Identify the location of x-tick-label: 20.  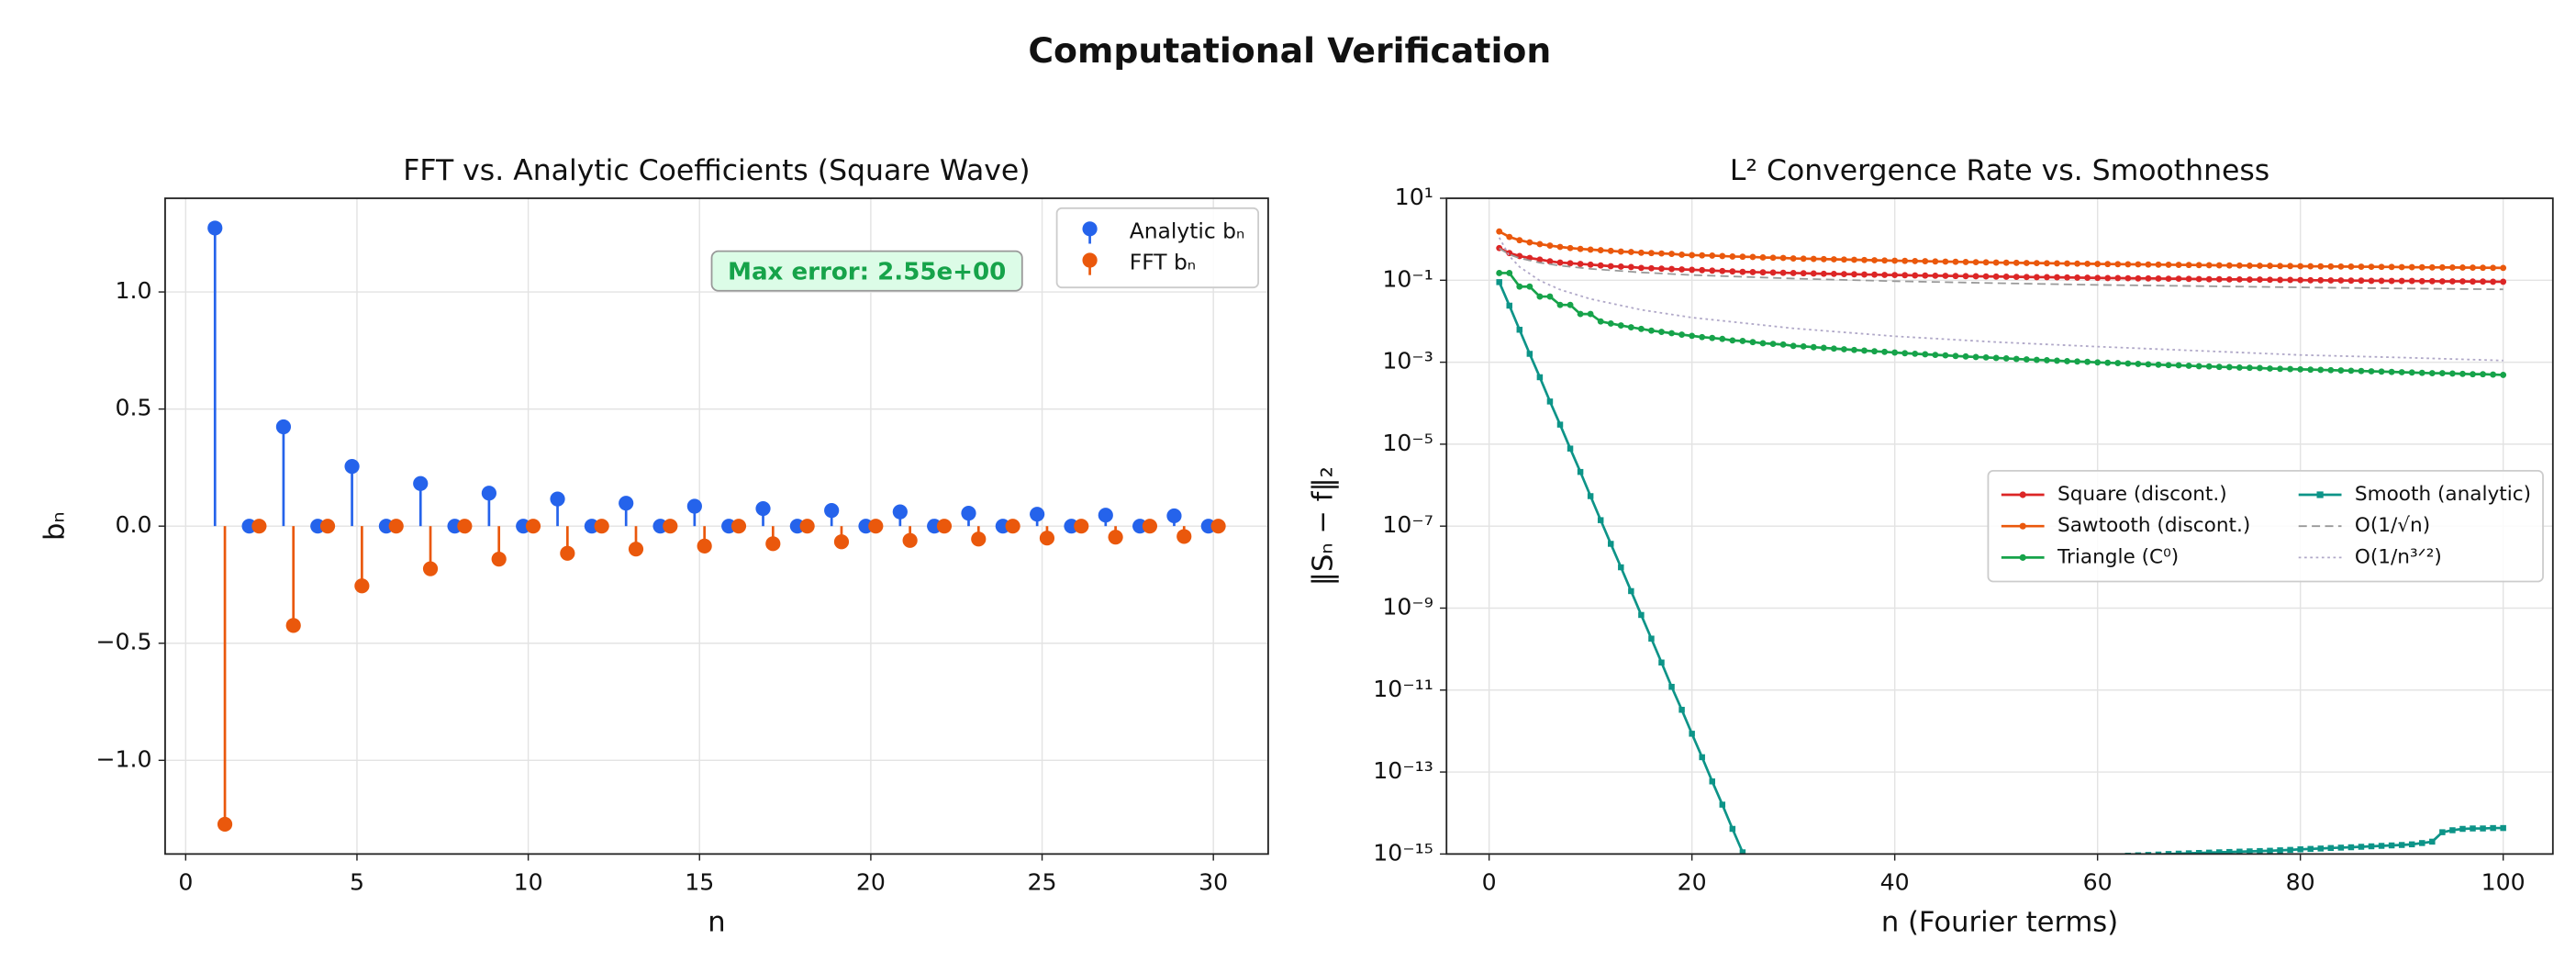
(871, 883).